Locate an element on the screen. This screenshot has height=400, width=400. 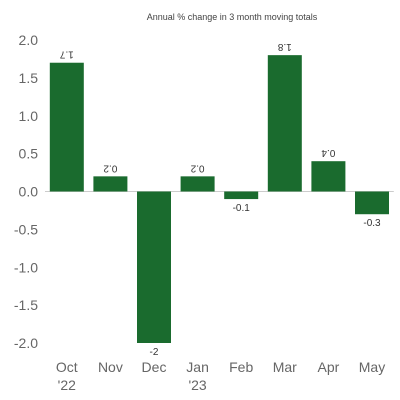
y-tick-label: -1.0 is located at coordinates (26, 267).